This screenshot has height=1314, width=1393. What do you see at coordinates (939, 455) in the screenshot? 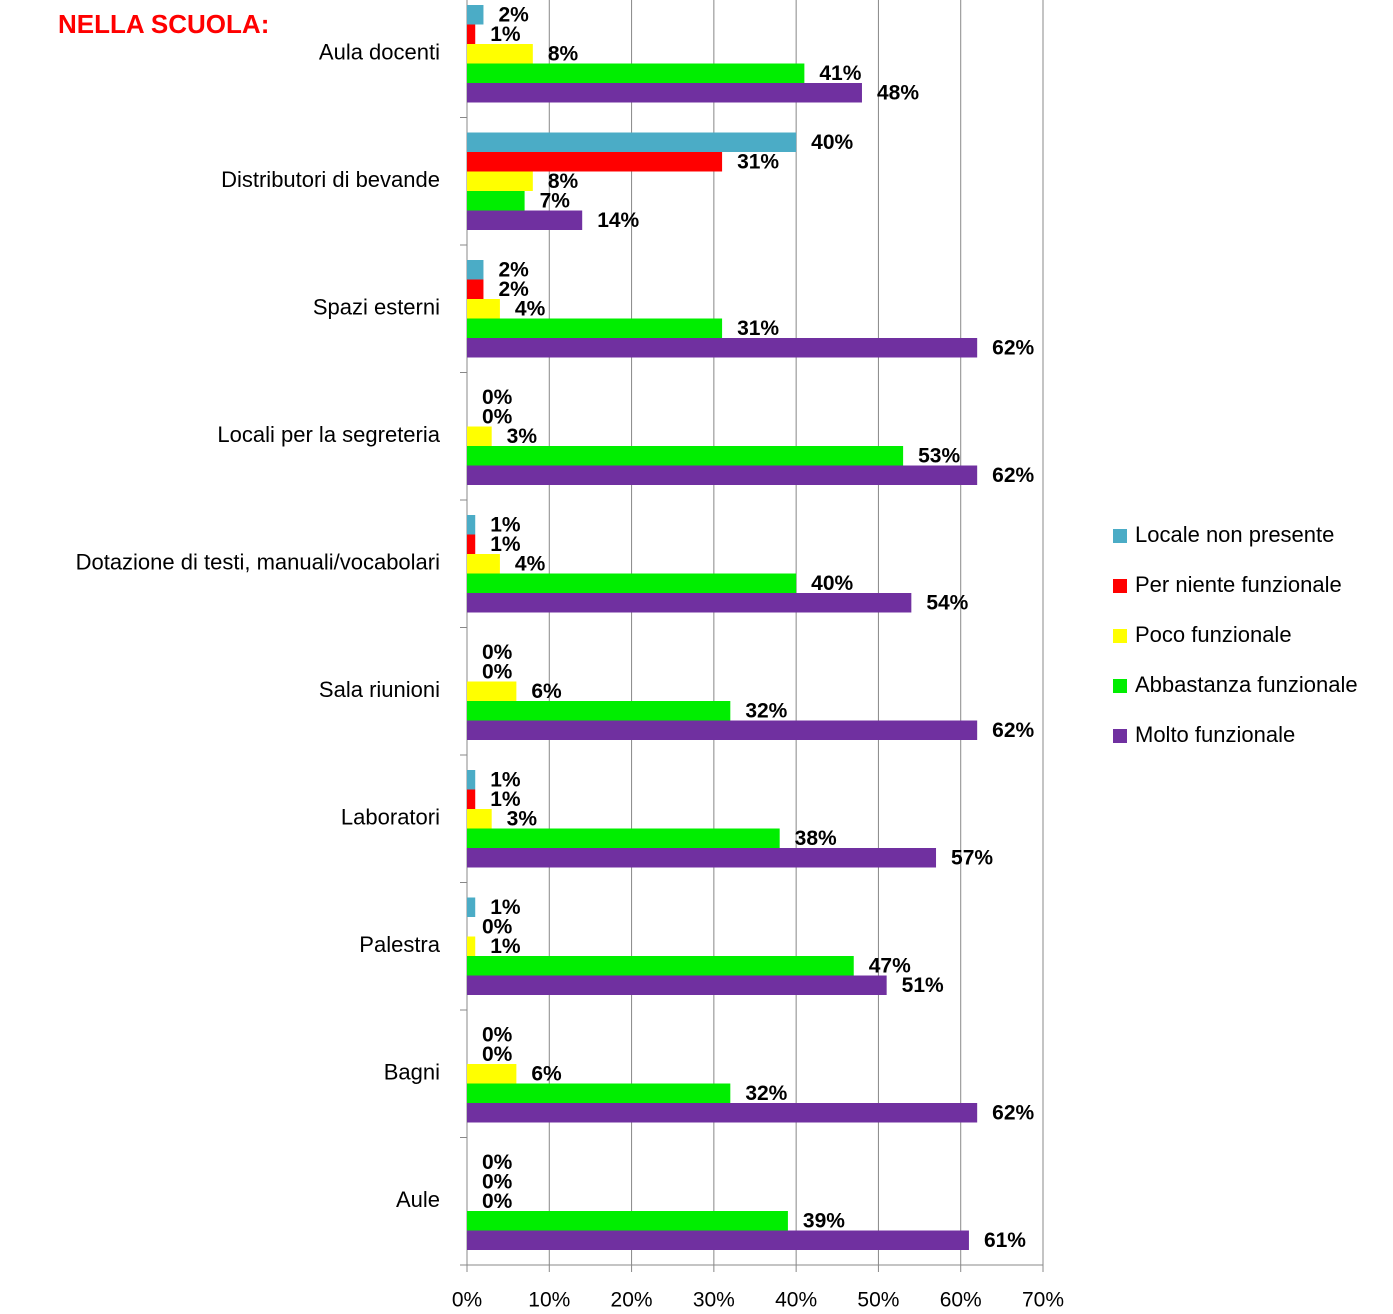
I see `value-label: 53%` at bounding box center [939, 455].